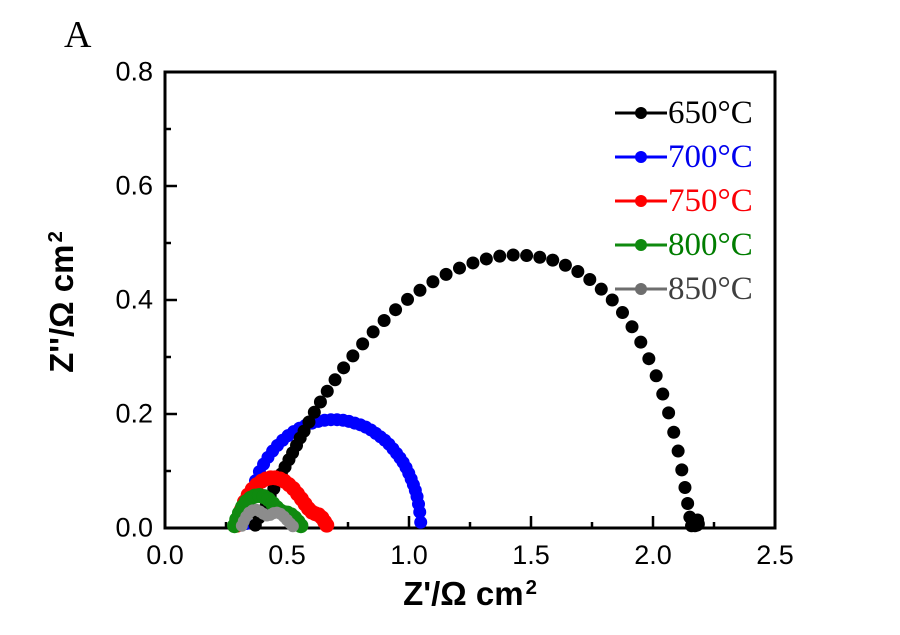 Image resolution: width=900 pixels, height=635 pixels. I want to click on legend-marker-750c-icon, so click(641, 201).